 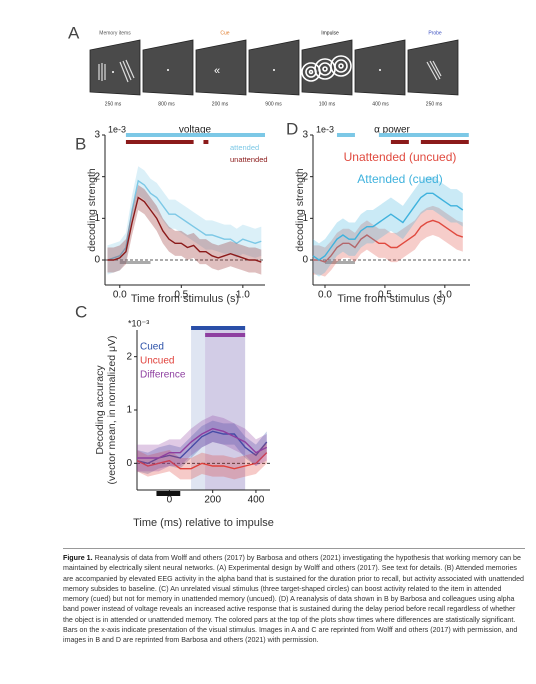 What do you see at coordinates (74, 32) in the screenshot?
I see `panel-label: A` at bounding box center [74, 32].